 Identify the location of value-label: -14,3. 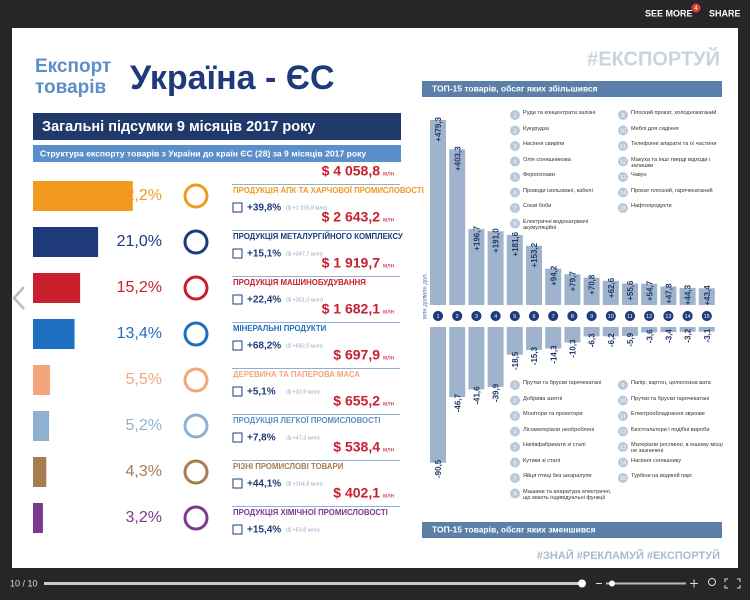
(553, 354).